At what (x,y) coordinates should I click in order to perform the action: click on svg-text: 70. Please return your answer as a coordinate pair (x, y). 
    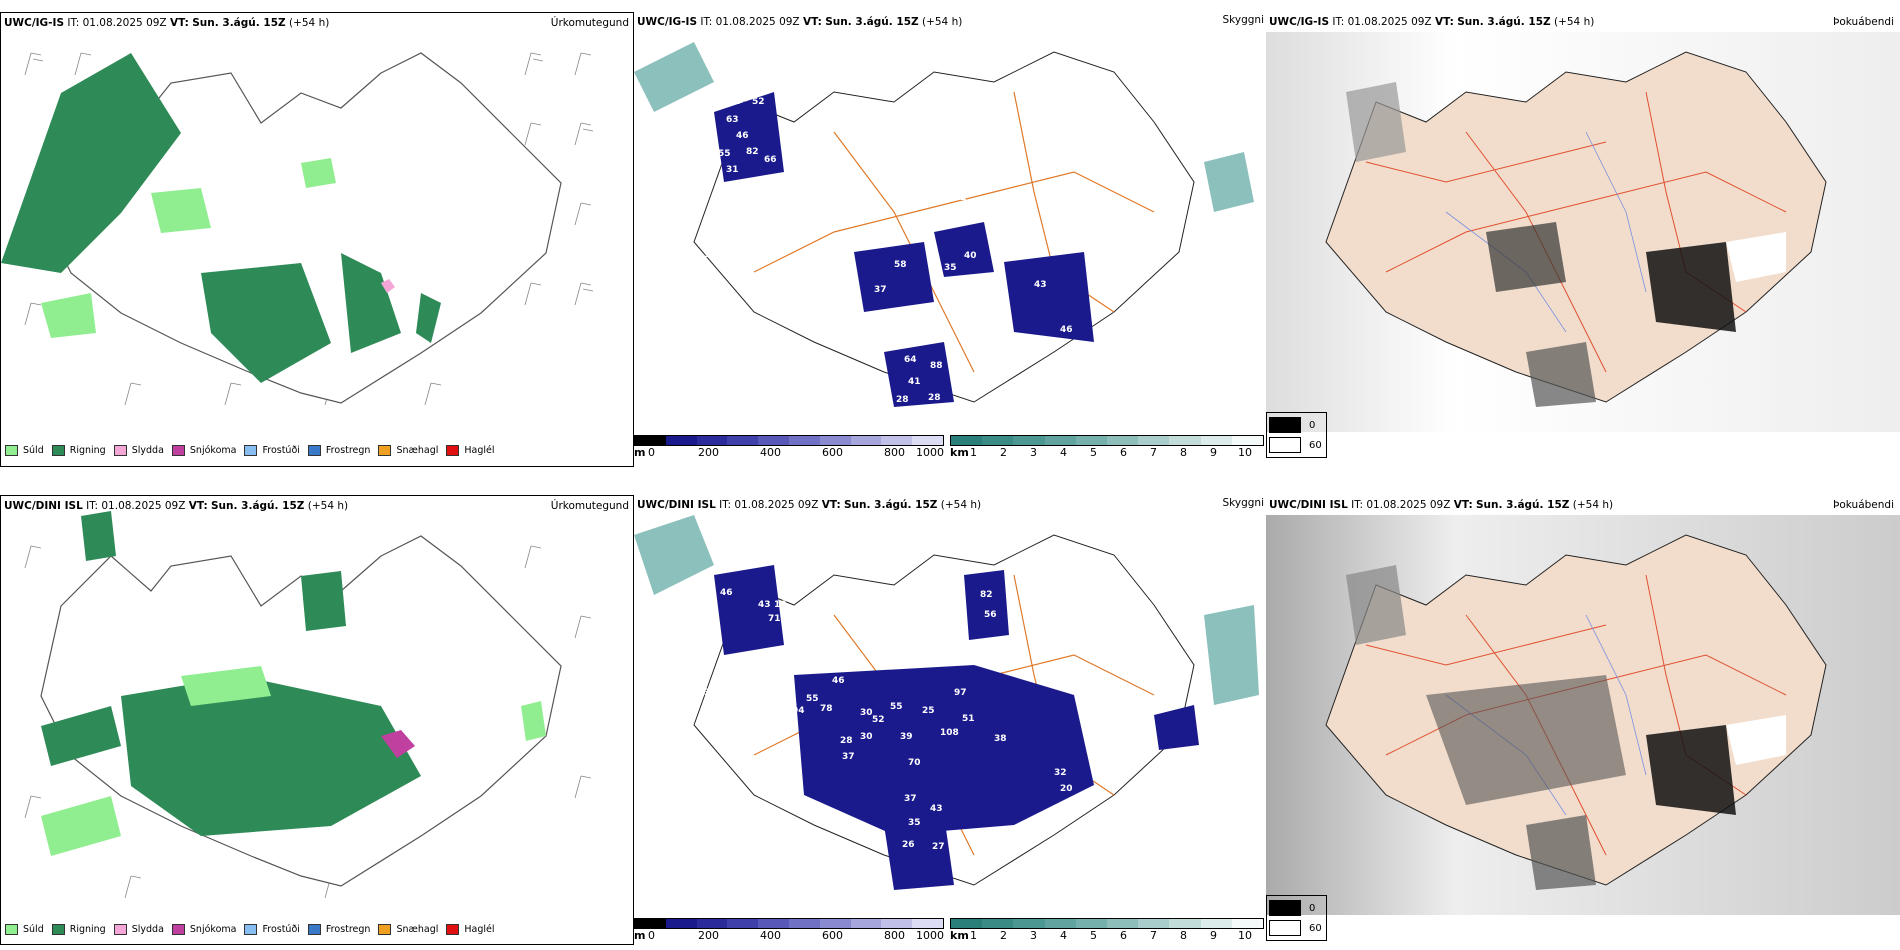
    Looking at the image, I should click on (914, 763).